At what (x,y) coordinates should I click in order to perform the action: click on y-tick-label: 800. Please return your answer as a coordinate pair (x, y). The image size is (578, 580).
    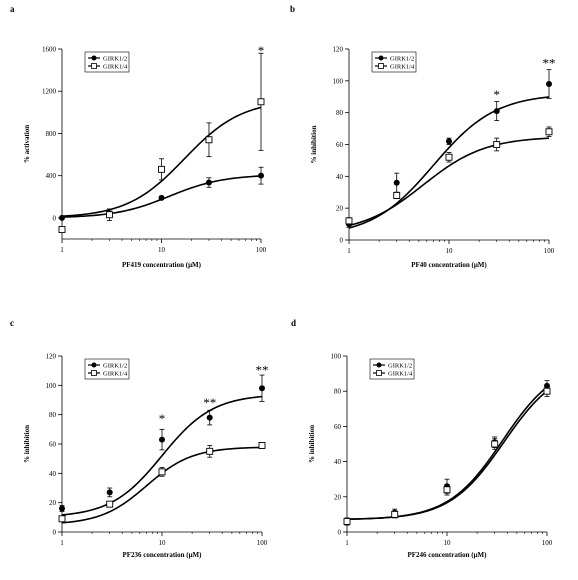
    Looking at the image, I should click on (51, 134).